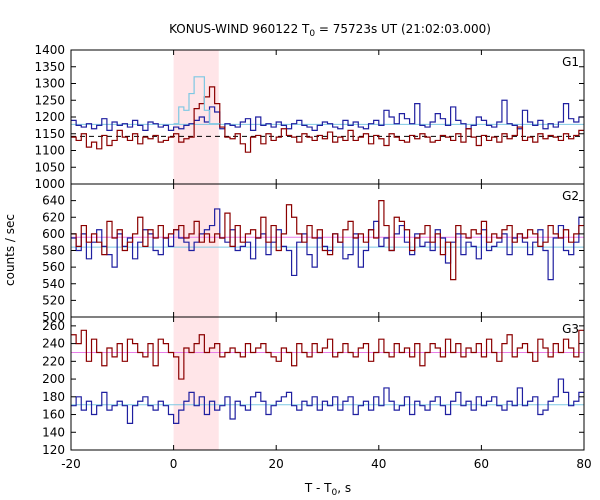 The image size is (600, 500). I want to click on g3-series-red, so click(327, 354).